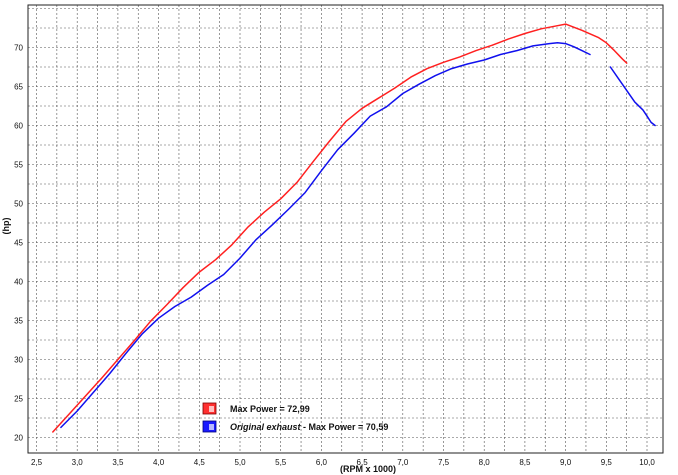  I want to click on y-tick-label: 35, so click(18, 321).